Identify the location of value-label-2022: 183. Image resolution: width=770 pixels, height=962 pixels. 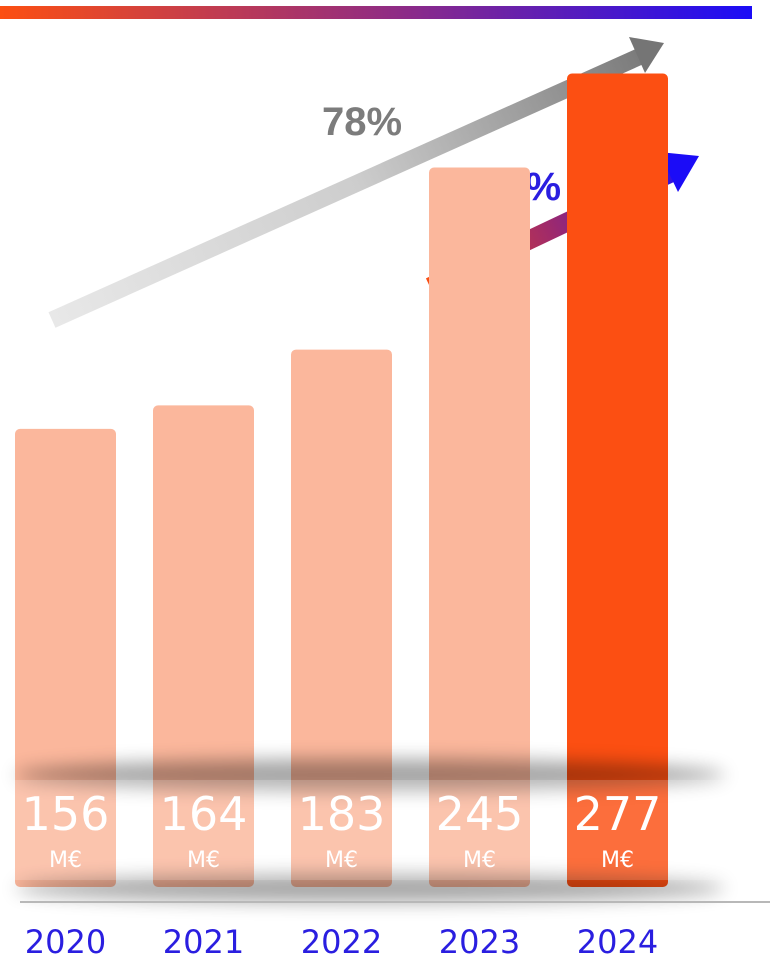
(342, 814).